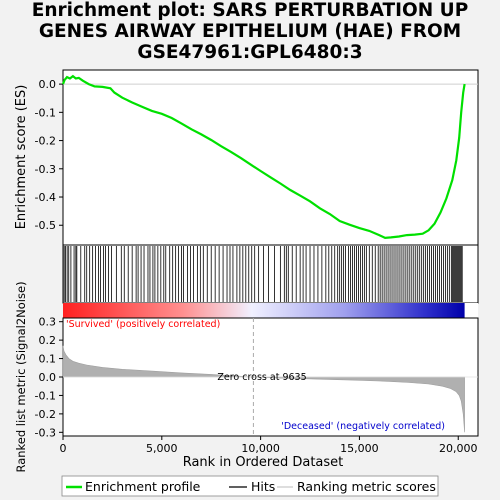 The height and width of the screenshot is (500, 500). What do you see at coordinates (48, 340) in the screenshot?
I see `metric-y-tick-label: 0.2` at bounding box center [48, 340].